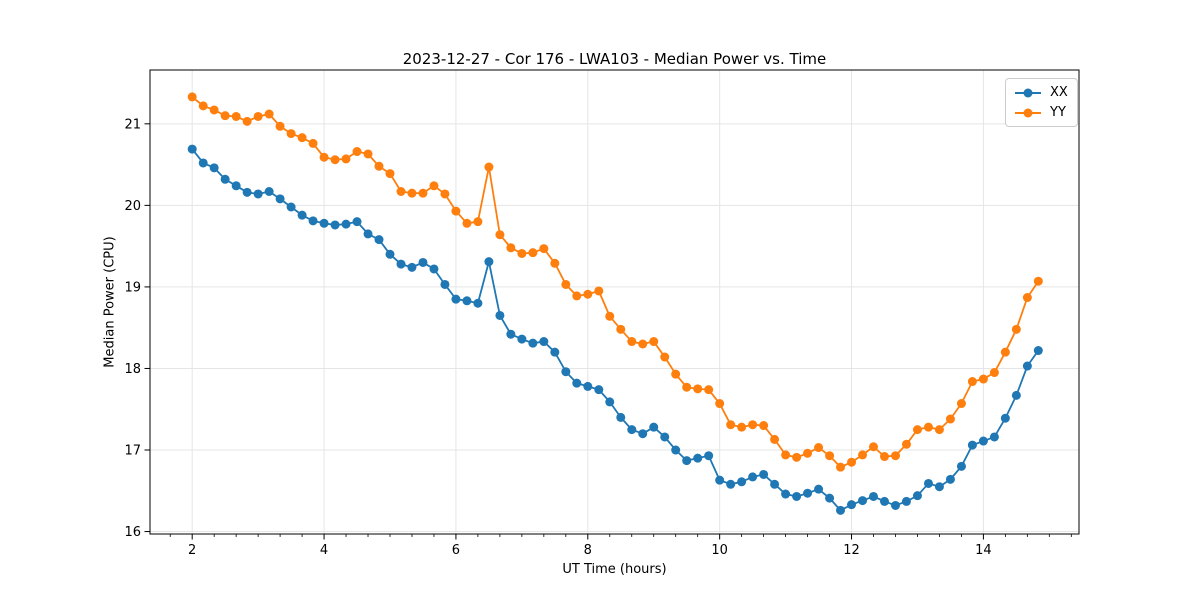 This screenshot has width=1200, height=600. Describe the element at coordinates (132, 206) in the screenshot. I see `svg-text: 20` at that location.